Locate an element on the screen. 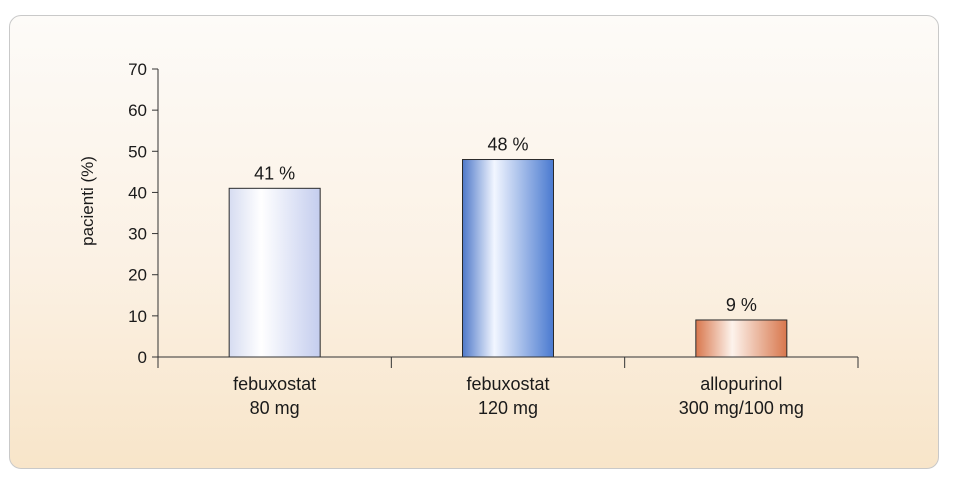  y-tick-label: 40 is located at coordinates (137, 192).